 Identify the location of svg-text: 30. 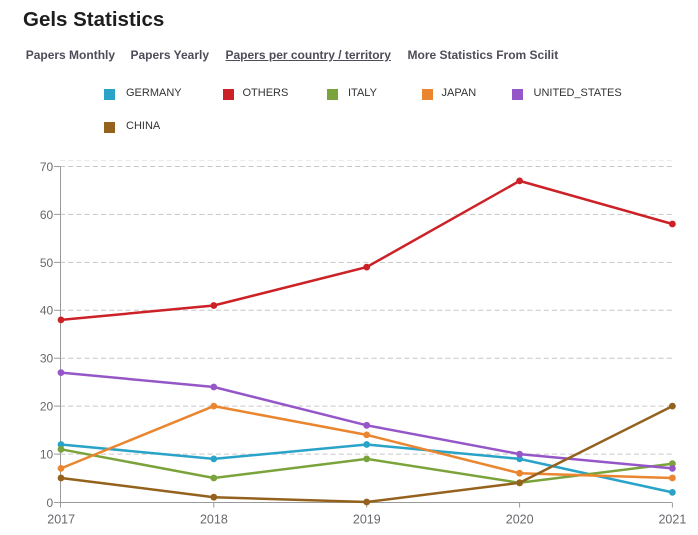
(47, 359).